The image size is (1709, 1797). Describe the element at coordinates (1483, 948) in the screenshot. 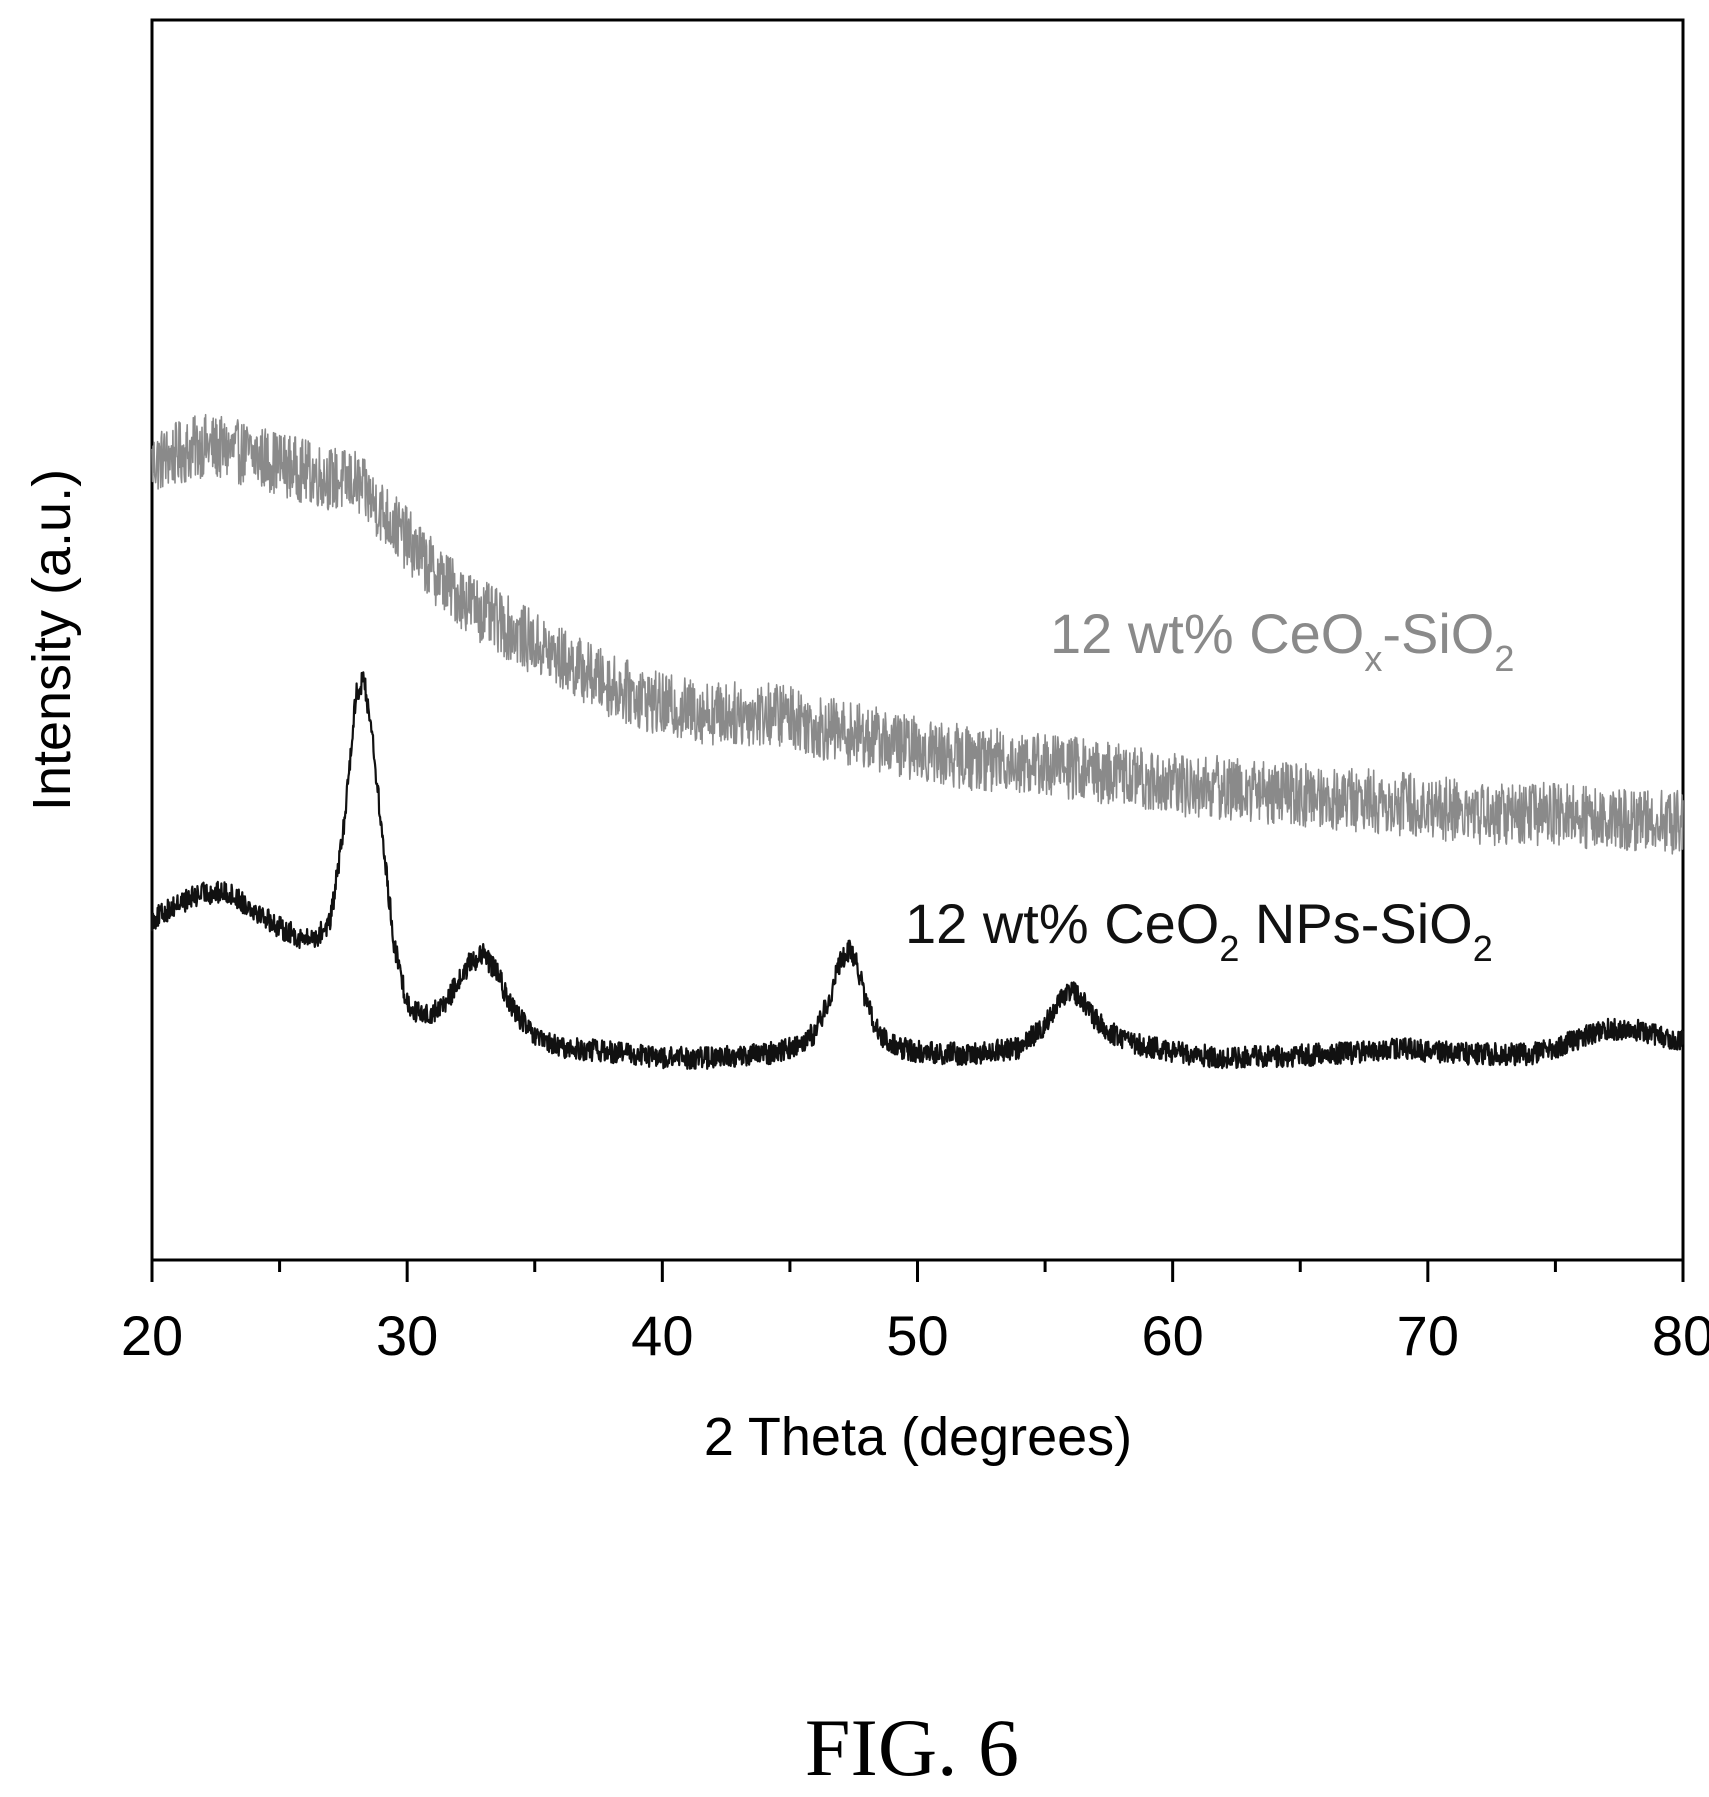

I see `series-label-nps-sub2: 2` at that location.